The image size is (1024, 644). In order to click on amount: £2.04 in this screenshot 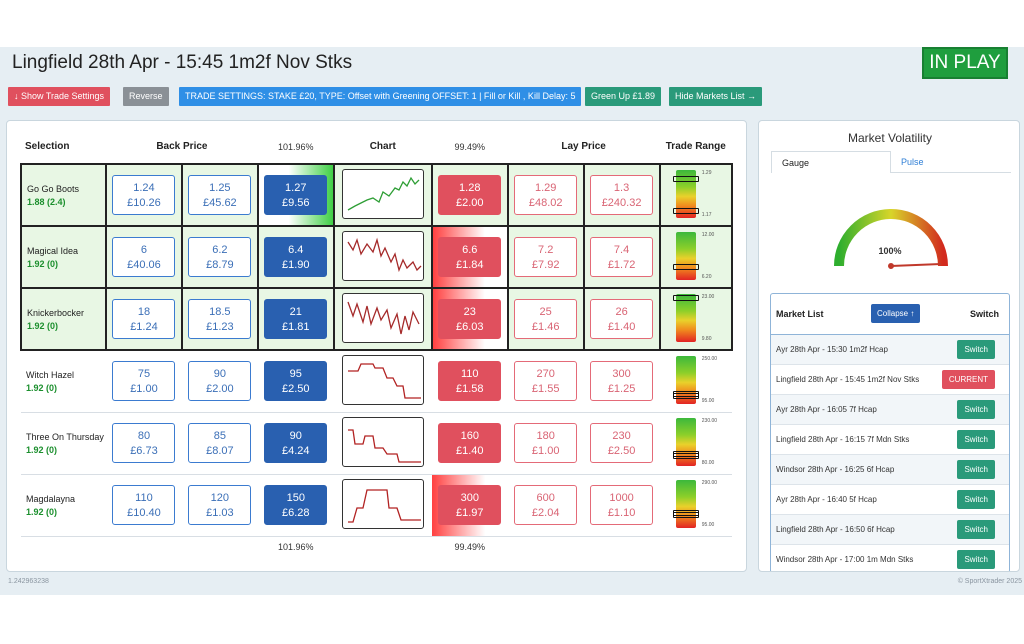, I will do `click(545, 513)`.